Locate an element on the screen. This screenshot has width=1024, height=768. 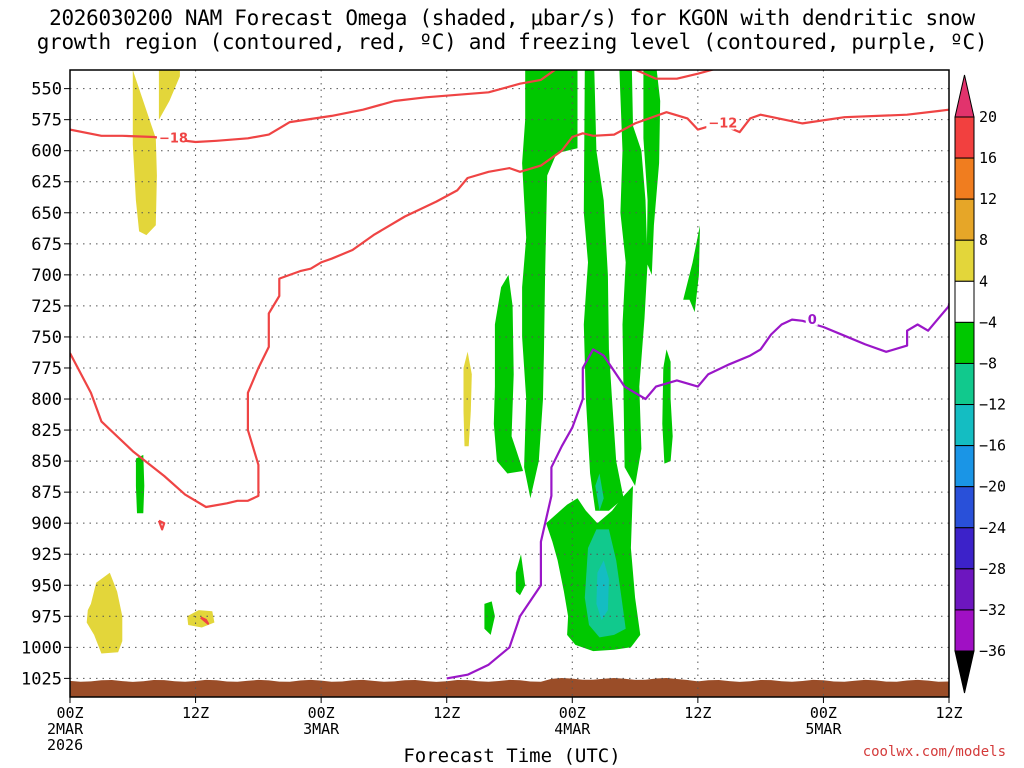
y-tick-label: 575 is located at coordinates (46, 121).